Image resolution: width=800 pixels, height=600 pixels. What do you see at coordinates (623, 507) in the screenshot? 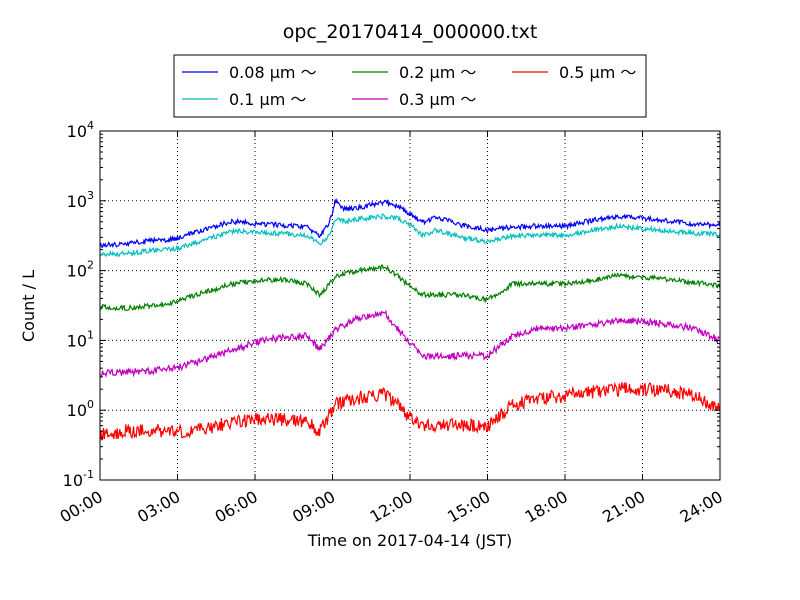
I see `x-tick-label: 21:00` at bounding box center [623, 507].